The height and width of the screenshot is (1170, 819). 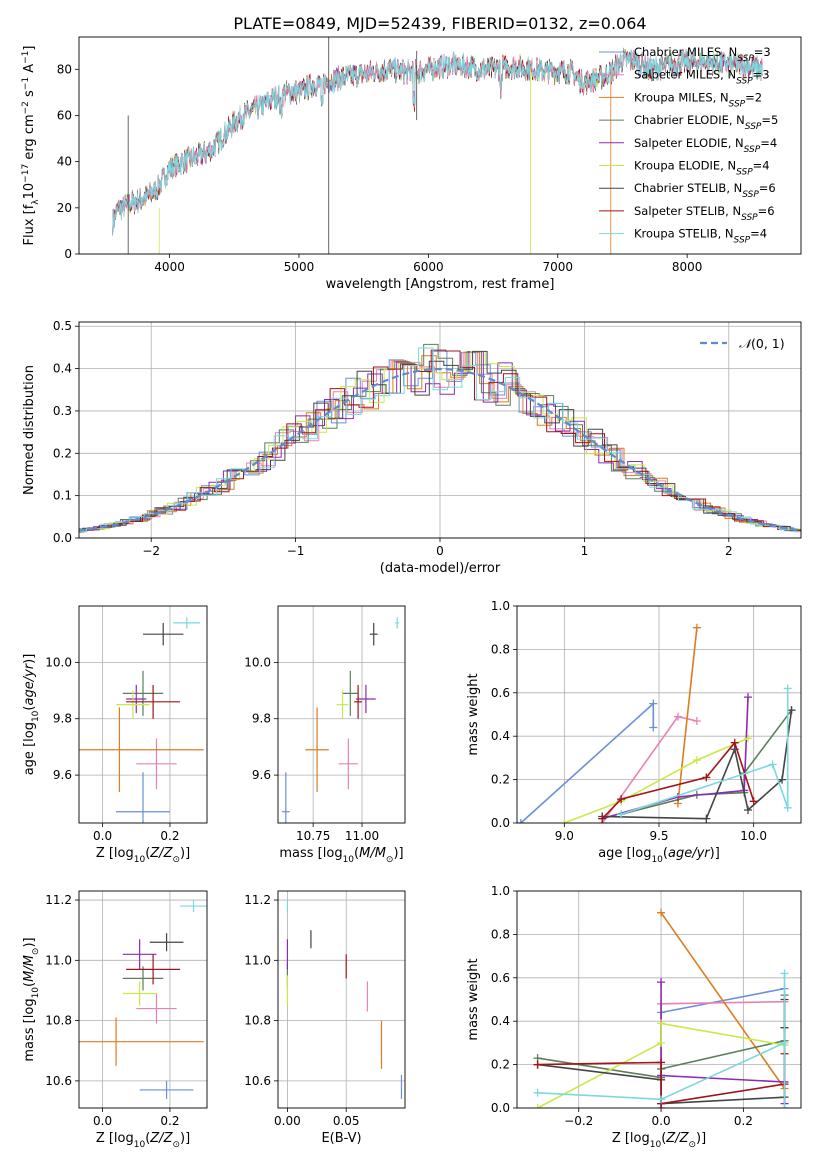 What do you see at coordinates (500, 978) in the screenshot?
I see `y-tick-label: 0.6` at bounding box center [500, 978].